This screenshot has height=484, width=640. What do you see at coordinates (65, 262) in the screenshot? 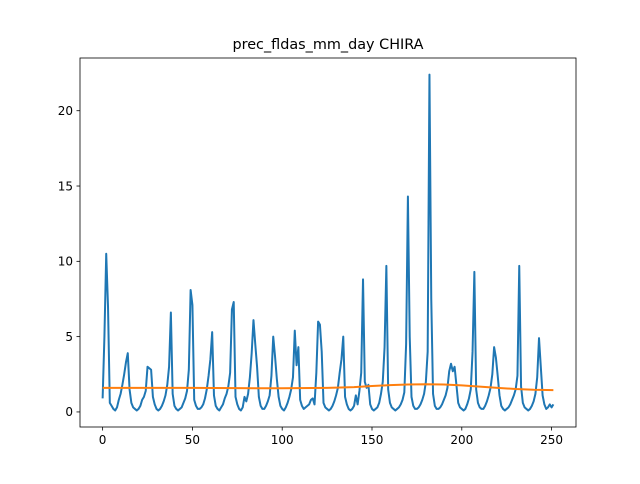
I see `y-tick-label: 10` at bounding box center [65, 262].